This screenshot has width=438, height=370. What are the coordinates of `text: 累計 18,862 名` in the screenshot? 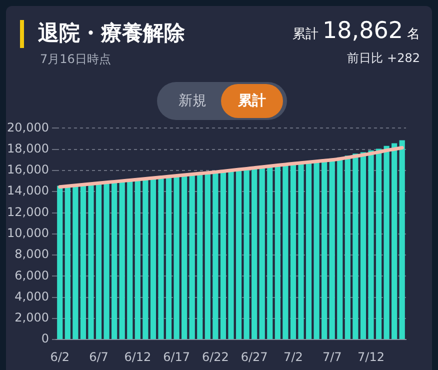 It's located at (356, 31).